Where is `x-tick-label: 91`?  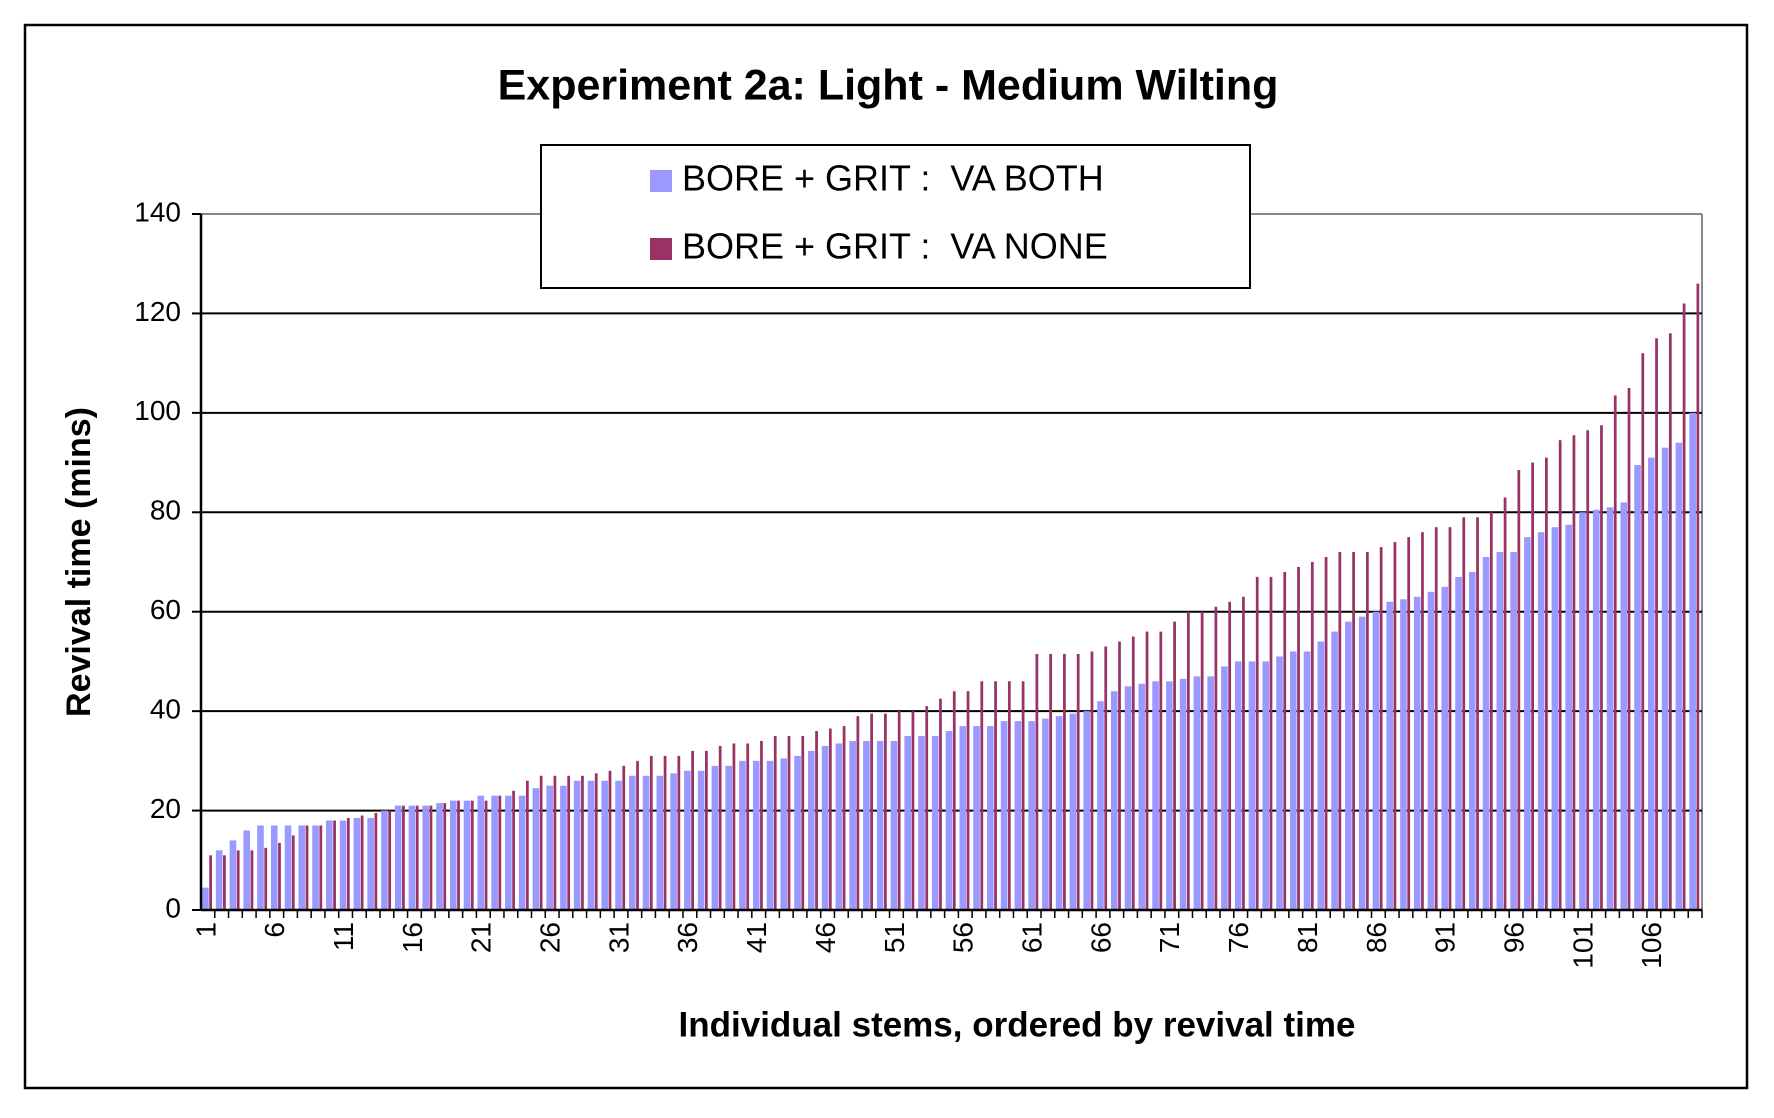 x-tick-label: 91 is located at coordinates (1445, 937).